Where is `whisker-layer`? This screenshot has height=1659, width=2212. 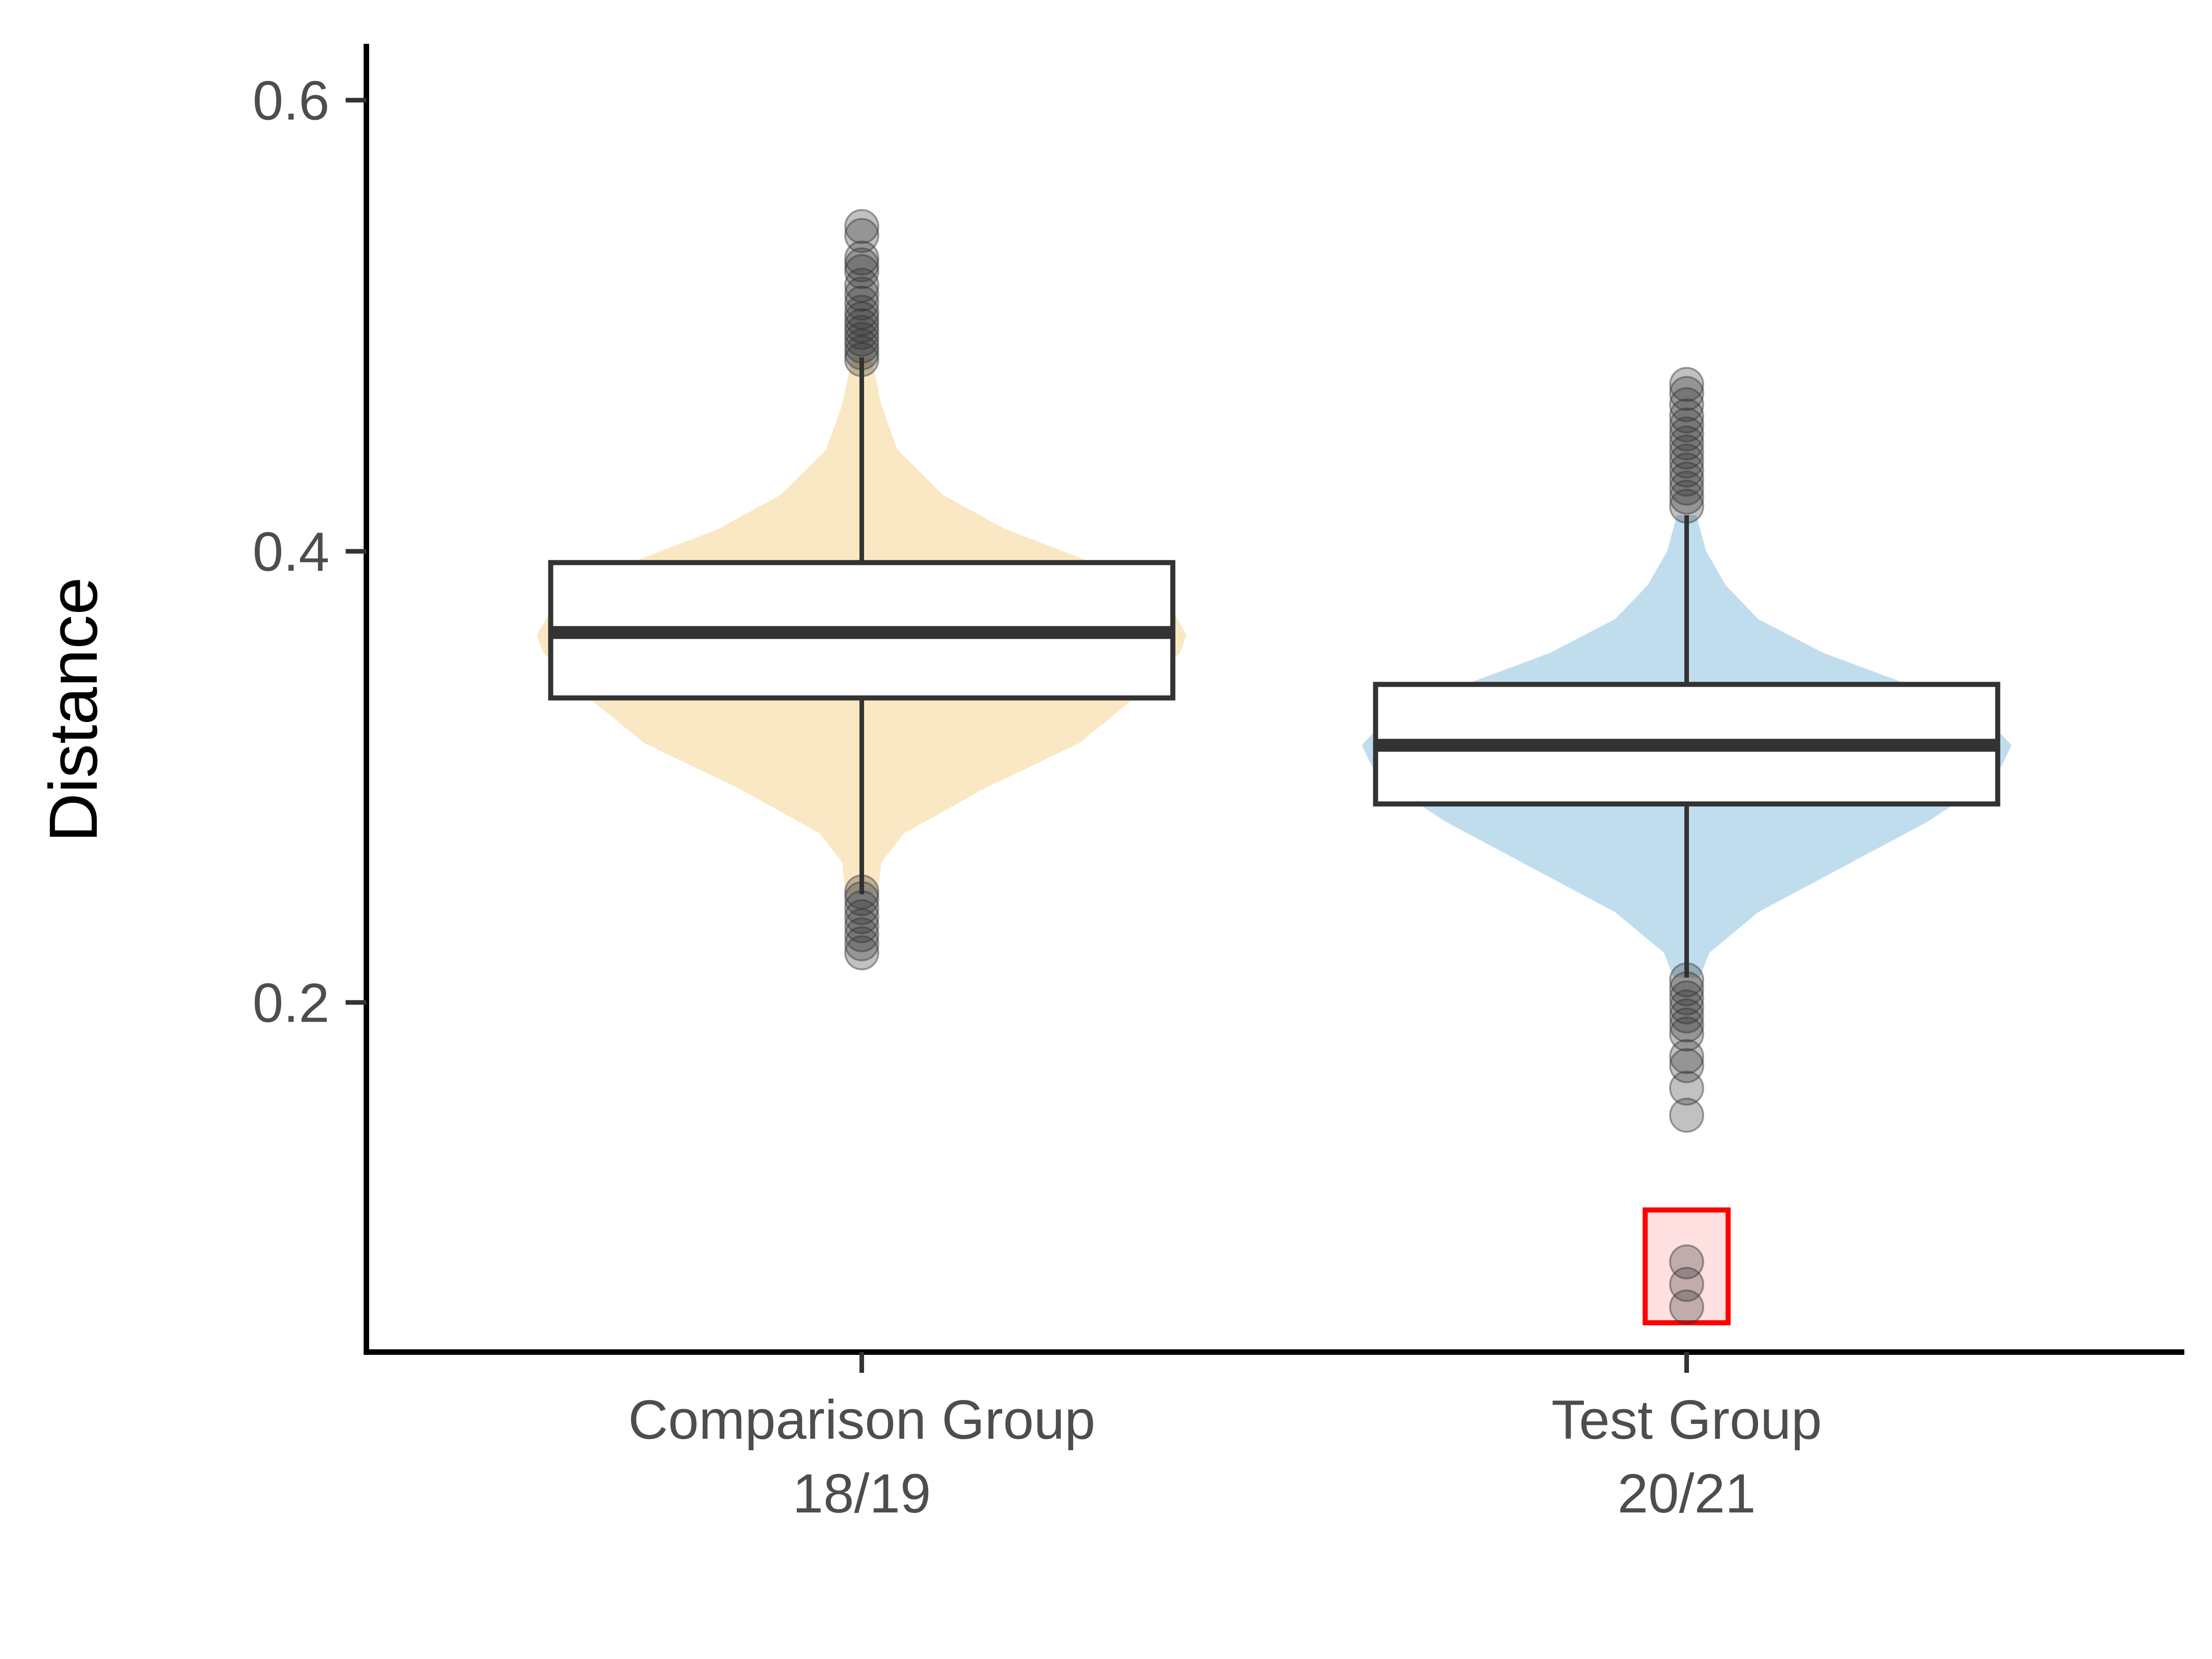
whisker-layer is located at coordinates (1274, 667).